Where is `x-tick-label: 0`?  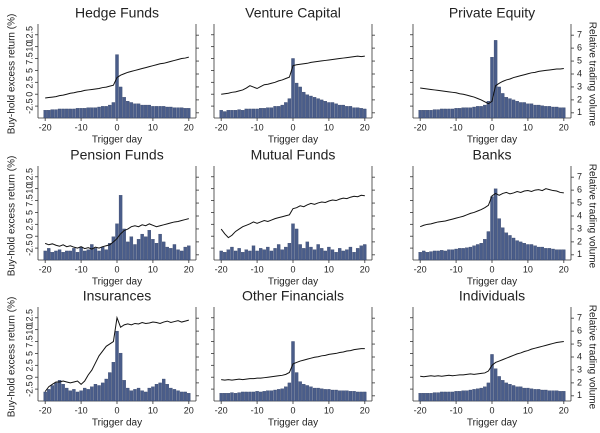 x-tick-label: 0 is located at coordinates (116, 127).